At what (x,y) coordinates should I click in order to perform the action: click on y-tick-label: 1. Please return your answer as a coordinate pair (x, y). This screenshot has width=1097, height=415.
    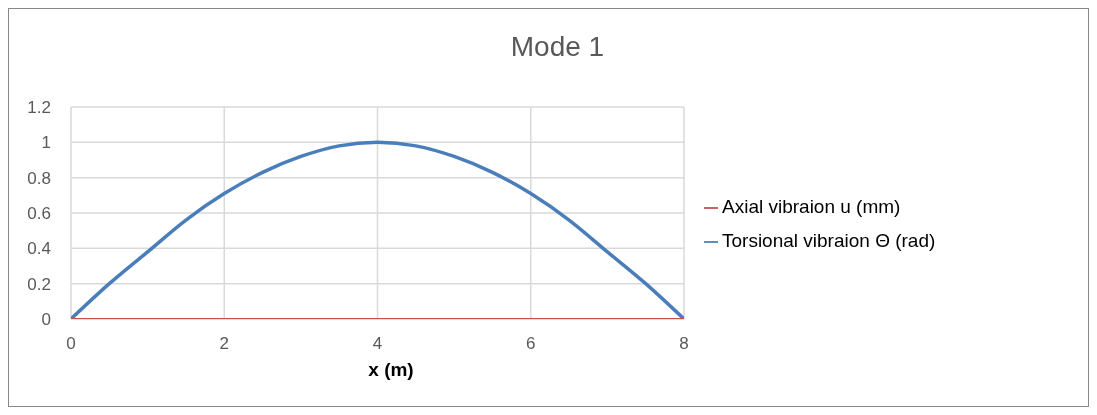
    Looking at the image, I should click on (46, 143).